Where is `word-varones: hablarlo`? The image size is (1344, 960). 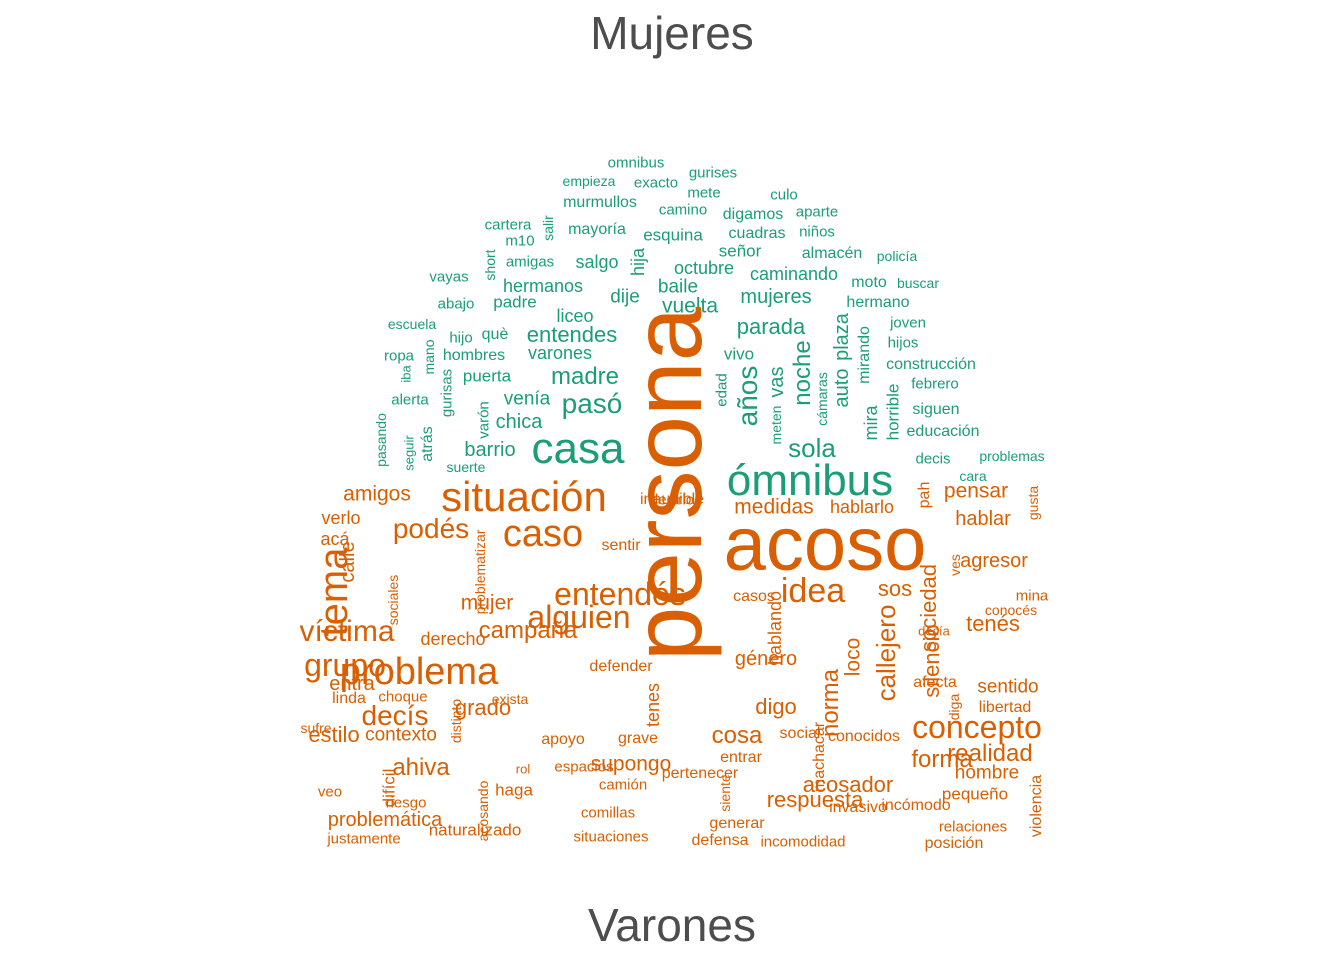
word-varones: hablarlo is located at coordinates (862, 507).